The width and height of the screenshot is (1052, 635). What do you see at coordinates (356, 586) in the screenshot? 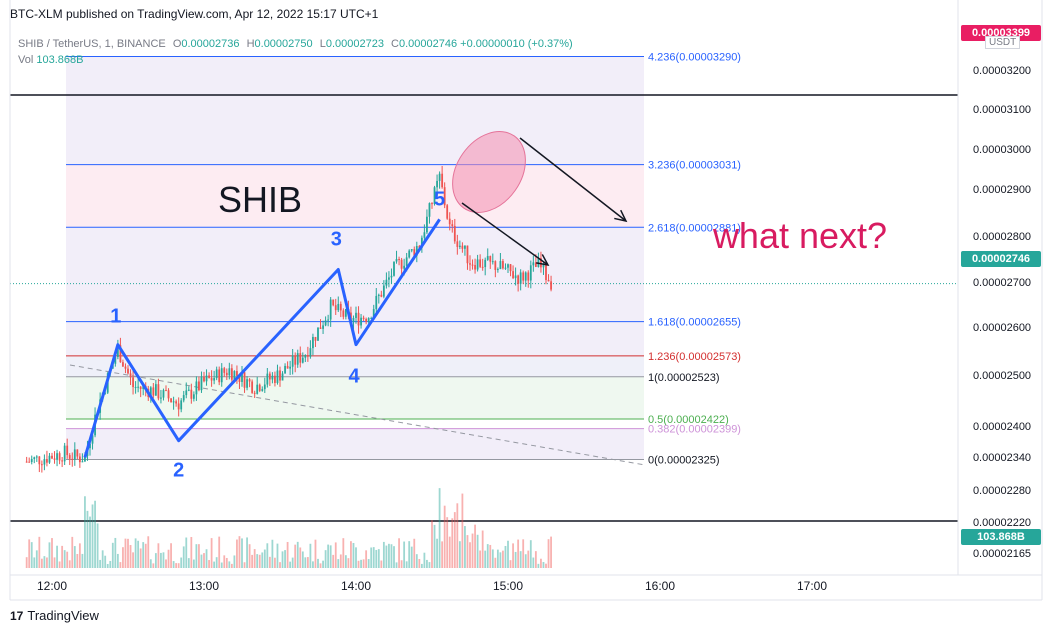
I see `time-tick-label: 14:00` at bounding box center [356, 586].